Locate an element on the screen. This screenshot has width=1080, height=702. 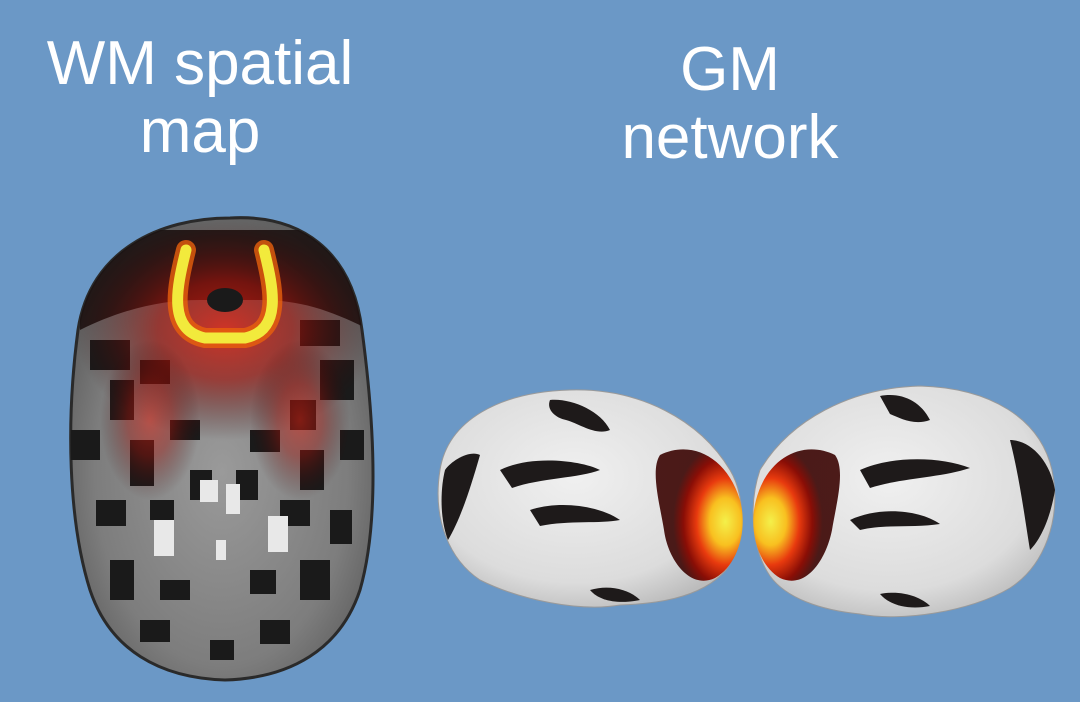
wm-tract-activation is located at coordinates (225, 294).